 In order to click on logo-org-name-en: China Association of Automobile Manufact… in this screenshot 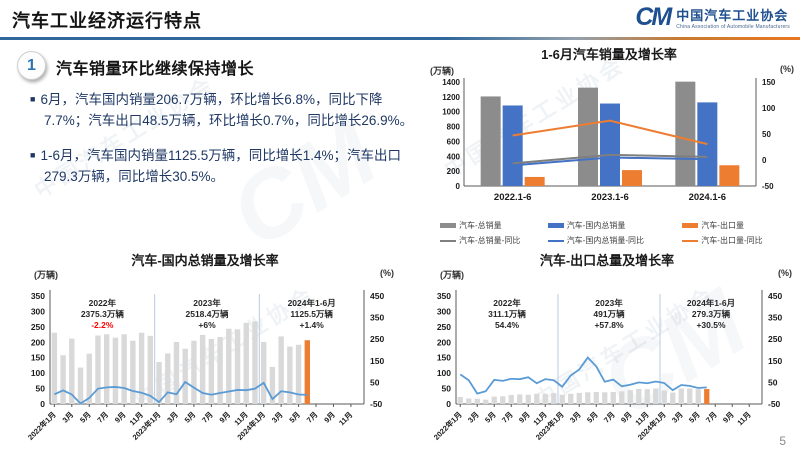, I will do `click(733, 27)`.